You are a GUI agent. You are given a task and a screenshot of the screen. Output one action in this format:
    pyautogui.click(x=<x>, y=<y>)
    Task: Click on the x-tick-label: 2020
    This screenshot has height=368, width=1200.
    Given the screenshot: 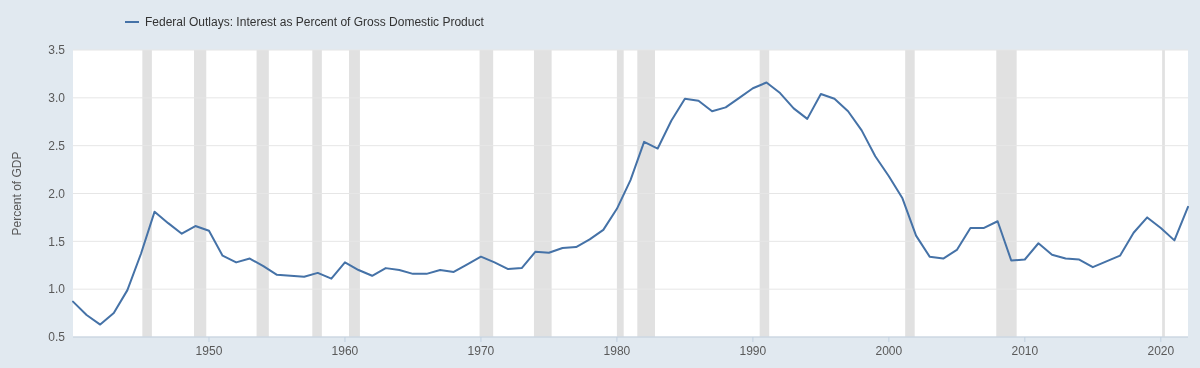 What is the action you would take?
    pyautogui.click(x=1161, y=351)
    